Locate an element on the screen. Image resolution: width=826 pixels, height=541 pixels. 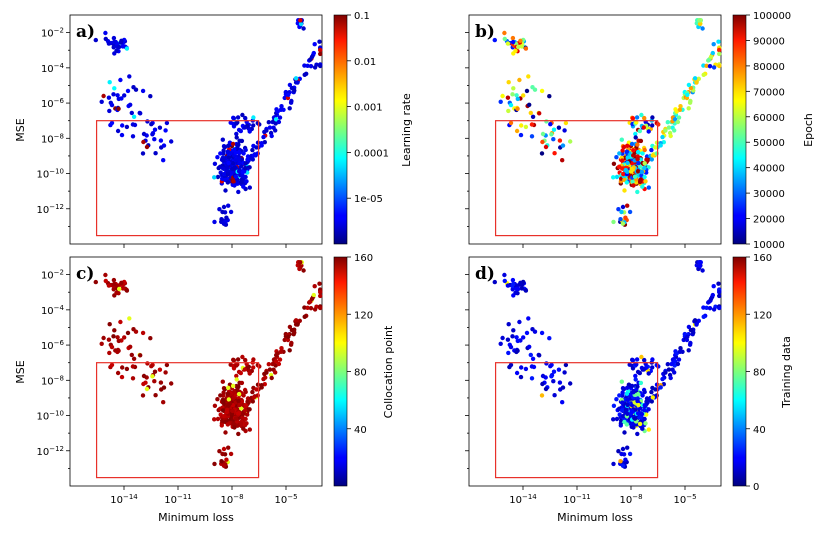
y-axis-label-c: MSE is located at coordinates (20, 371).